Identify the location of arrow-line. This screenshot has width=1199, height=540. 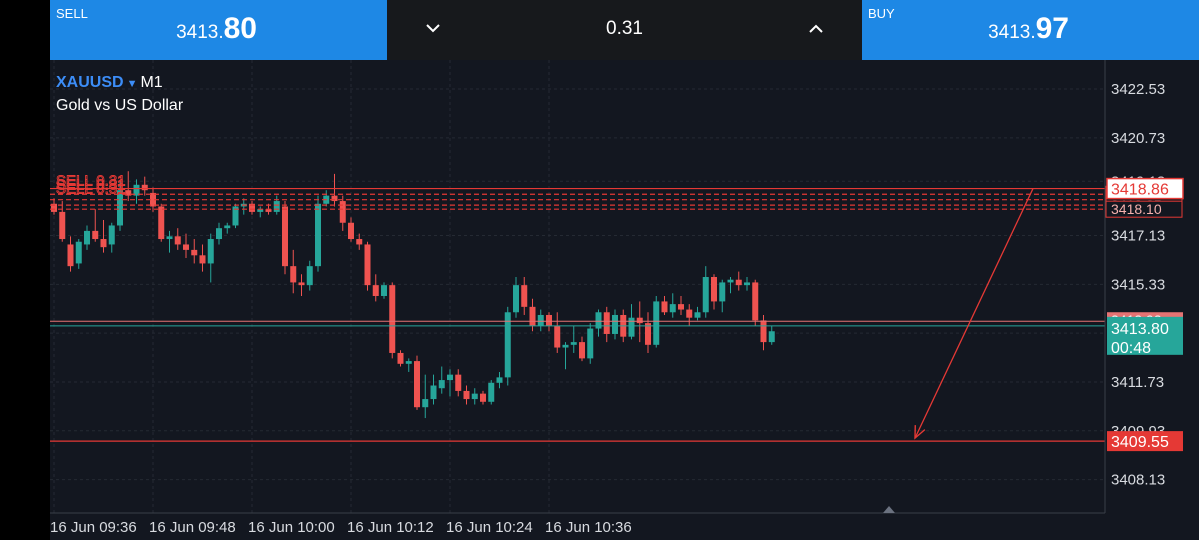
(974, 313).